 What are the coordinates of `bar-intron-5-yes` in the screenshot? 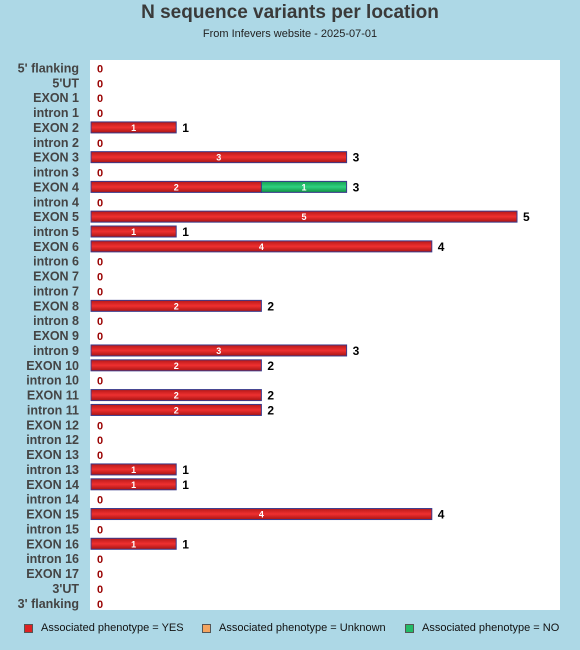 It's located at (133, 231).